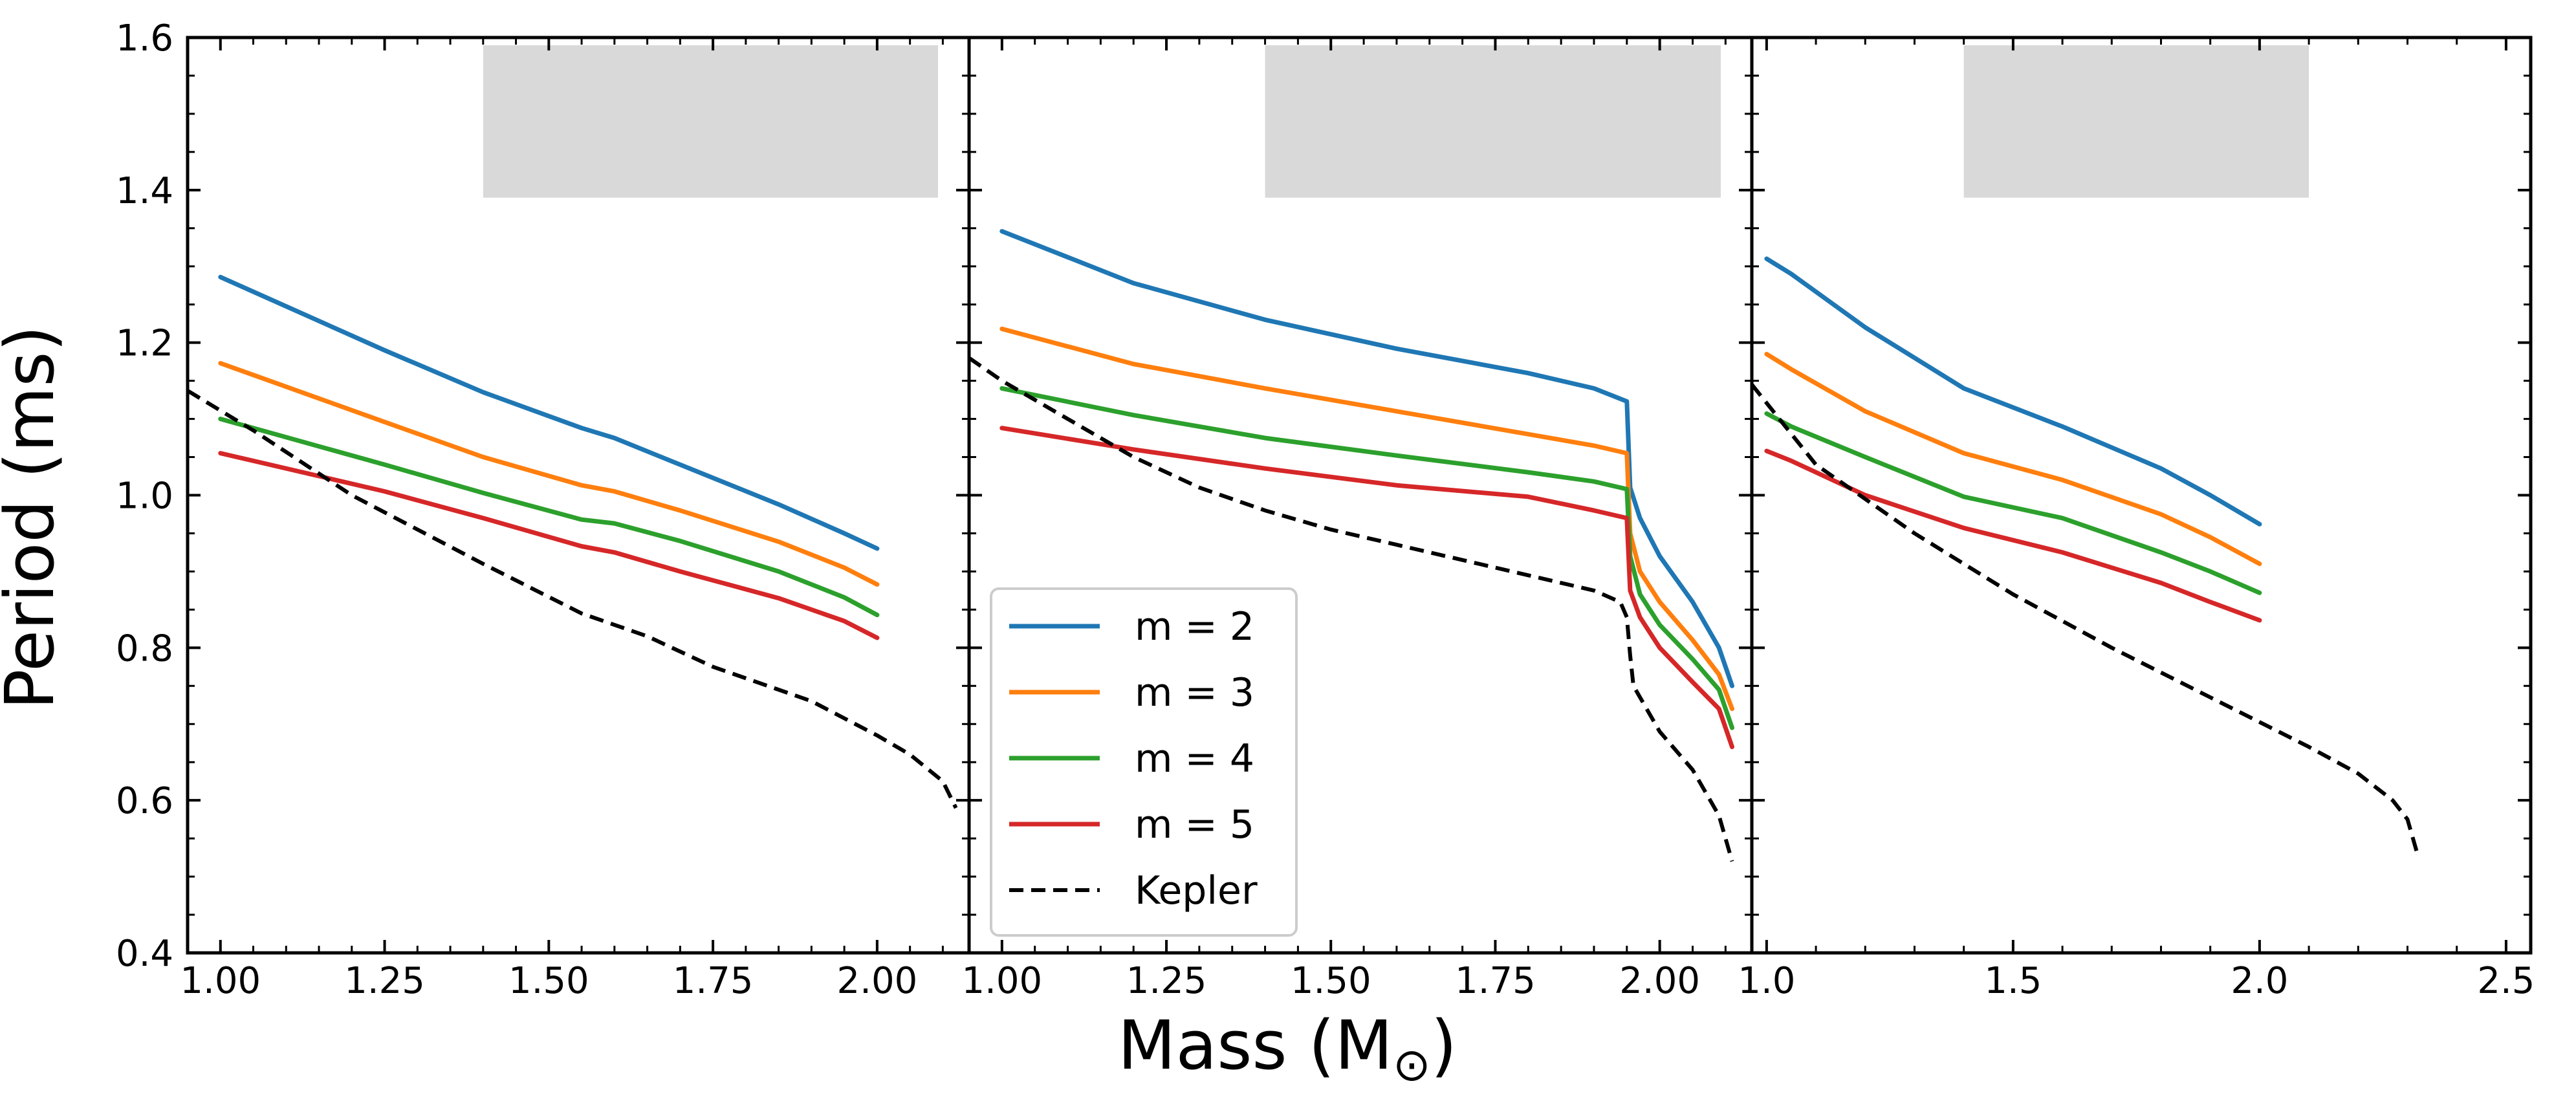 This screenshot has width=2576, height=1101. I want to click on legend-label: m = 4, so click(1194, 758).